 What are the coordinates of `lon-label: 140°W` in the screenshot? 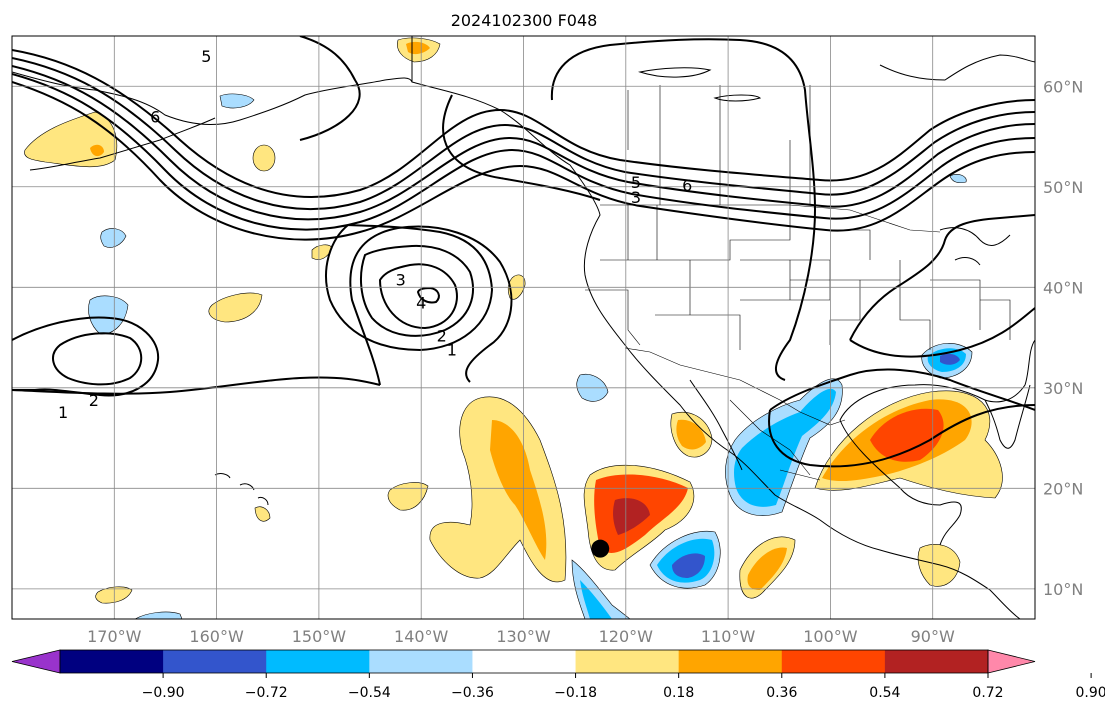 It's located at (421, 636).